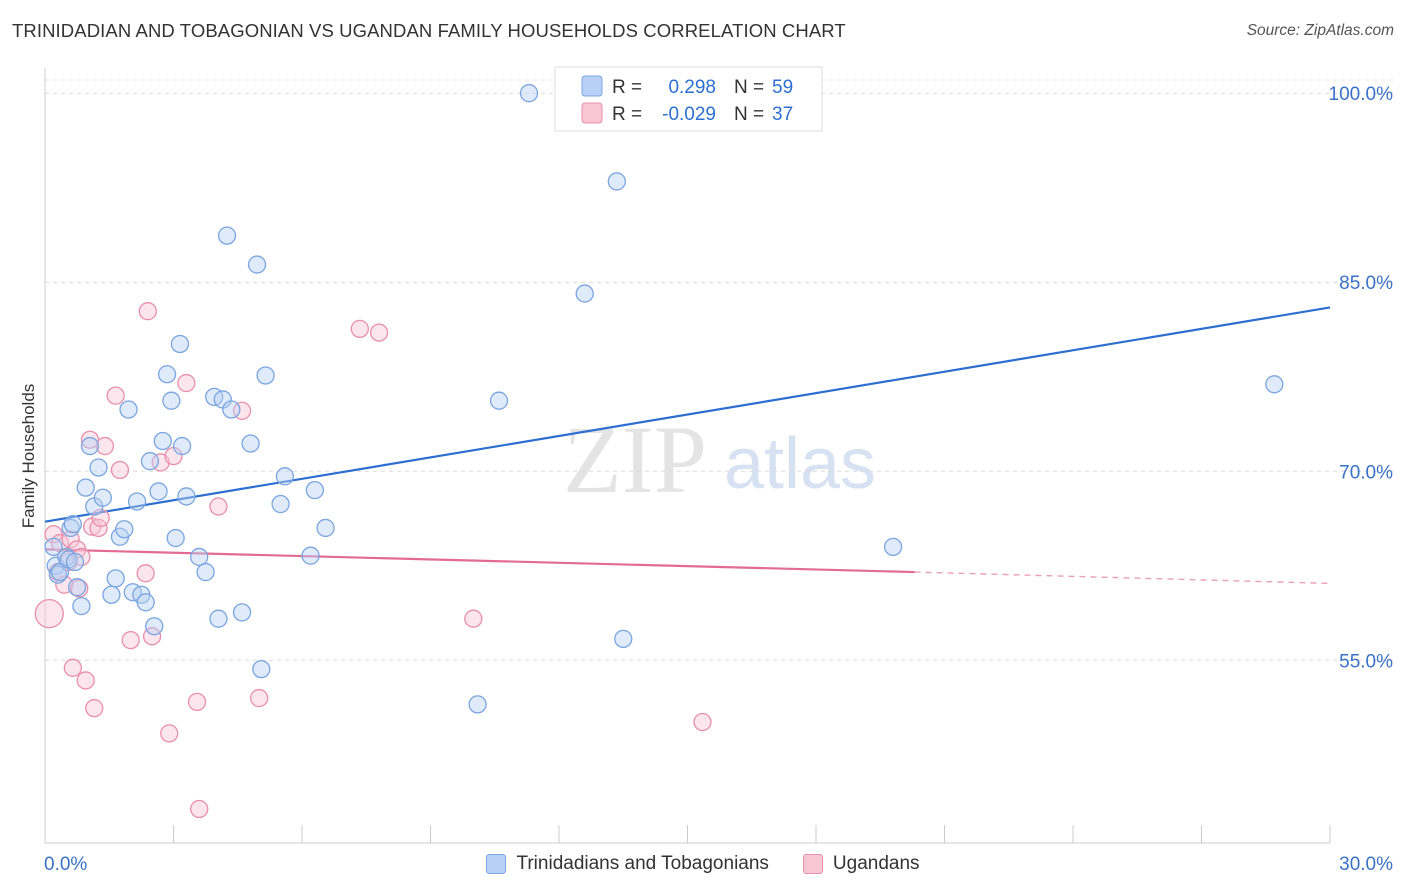 The height and width of the screenshot is (892, 1406). Describe the element at coordinates (1320, 30) in the screenshot. I see `source-label: Source: ZipAtlas.com` at that location.